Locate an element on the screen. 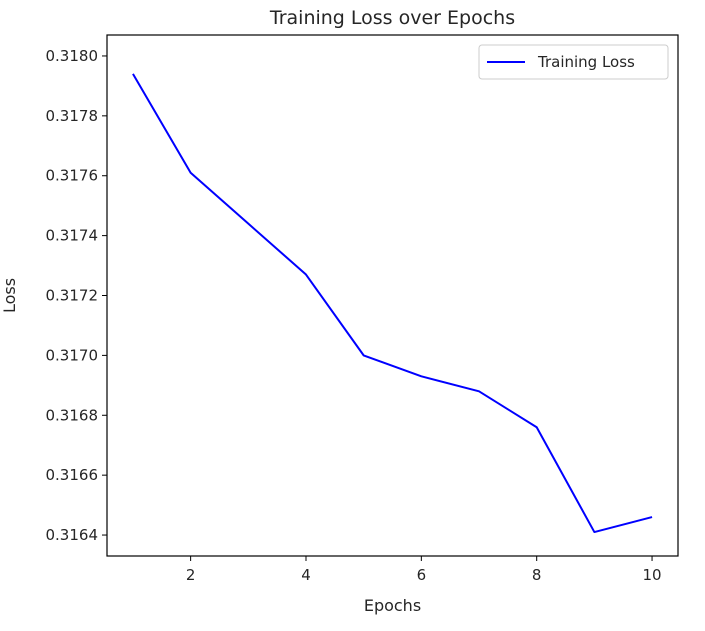 The width and height of the screenshot is (705, 631). y-tick-label: 0.3176 is located at coordinates (72, 176).